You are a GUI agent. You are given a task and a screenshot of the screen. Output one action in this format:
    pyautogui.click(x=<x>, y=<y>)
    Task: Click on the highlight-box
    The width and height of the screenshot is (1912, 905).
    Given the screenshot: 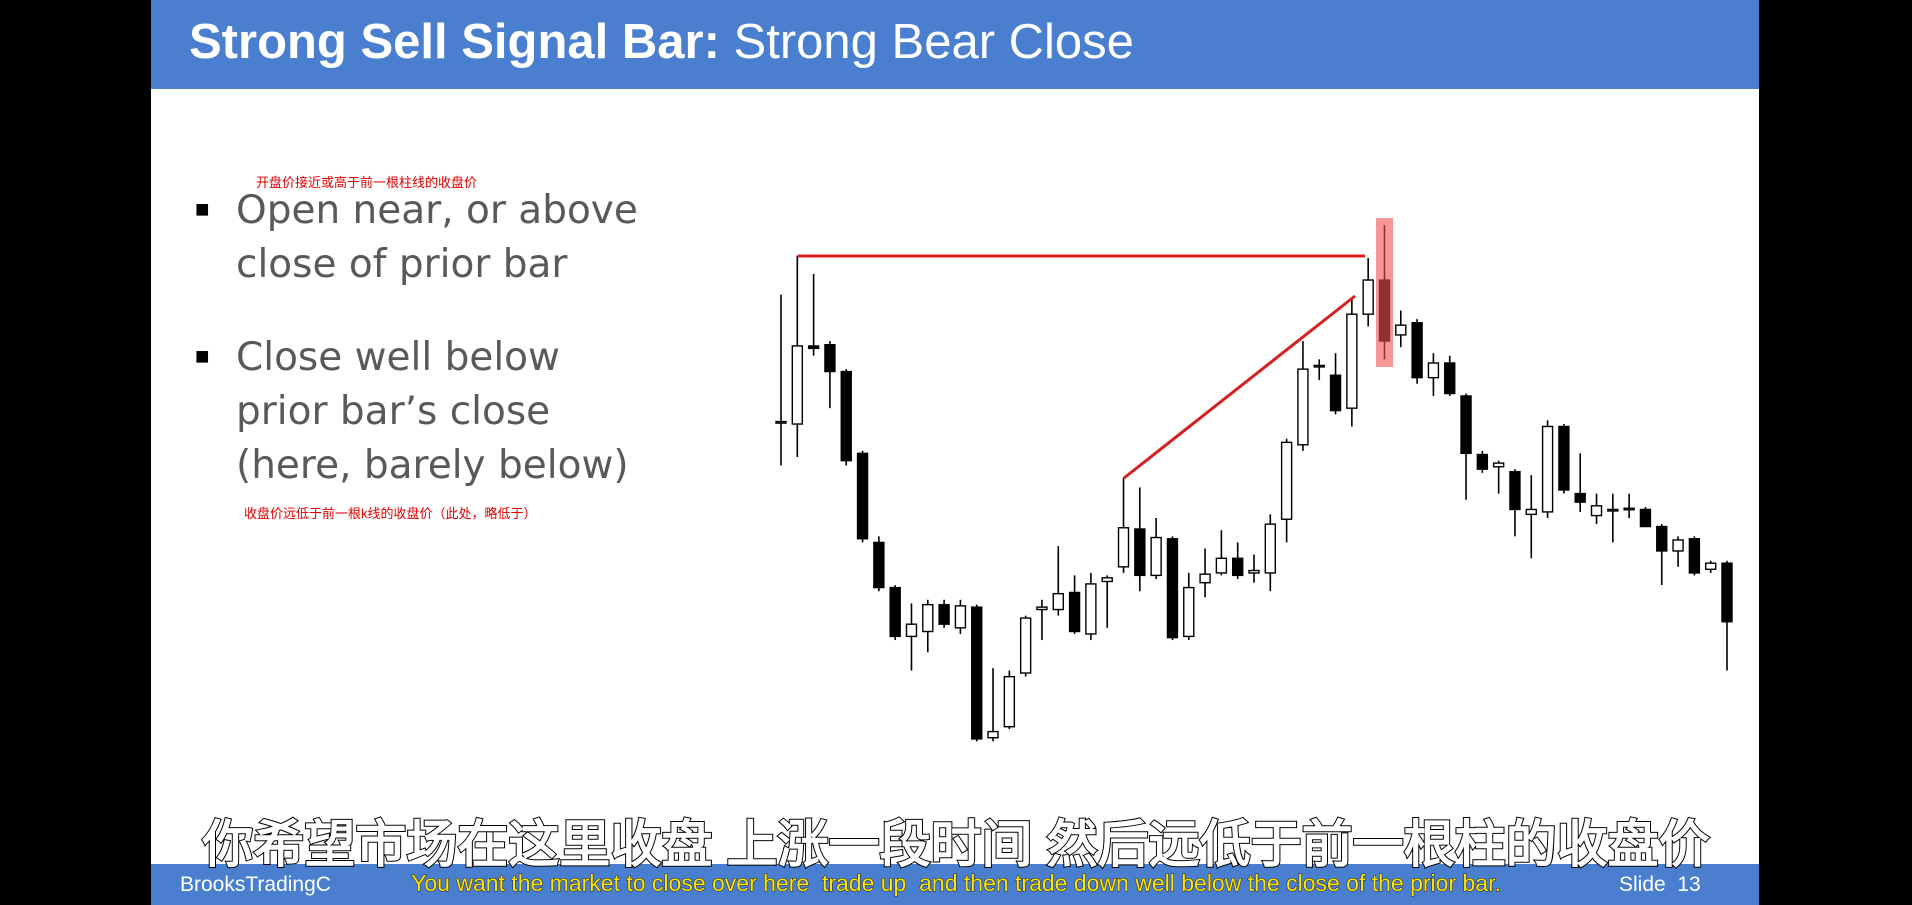 What is the action you would take?
    pyautogui.click(x=1384, y=292)
    